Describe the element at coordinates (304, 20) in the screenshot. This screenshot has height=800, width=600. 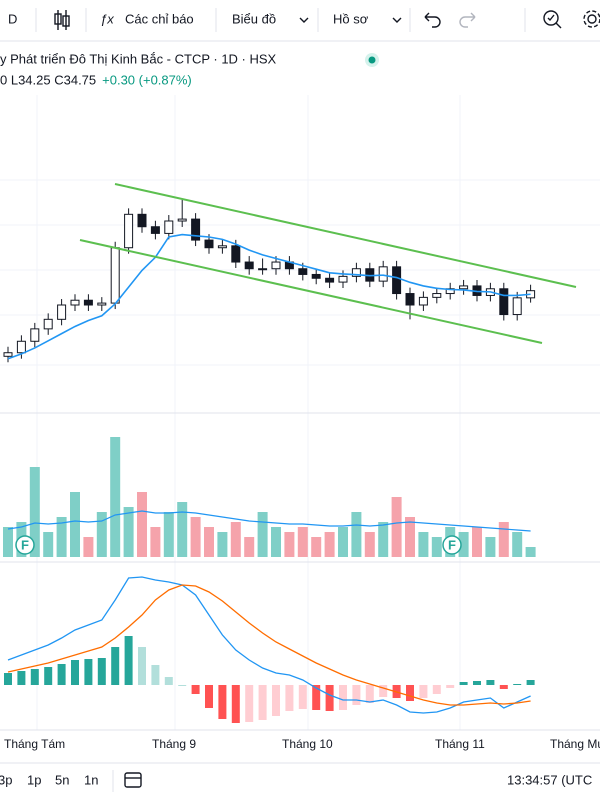
I see `caret` at that location.